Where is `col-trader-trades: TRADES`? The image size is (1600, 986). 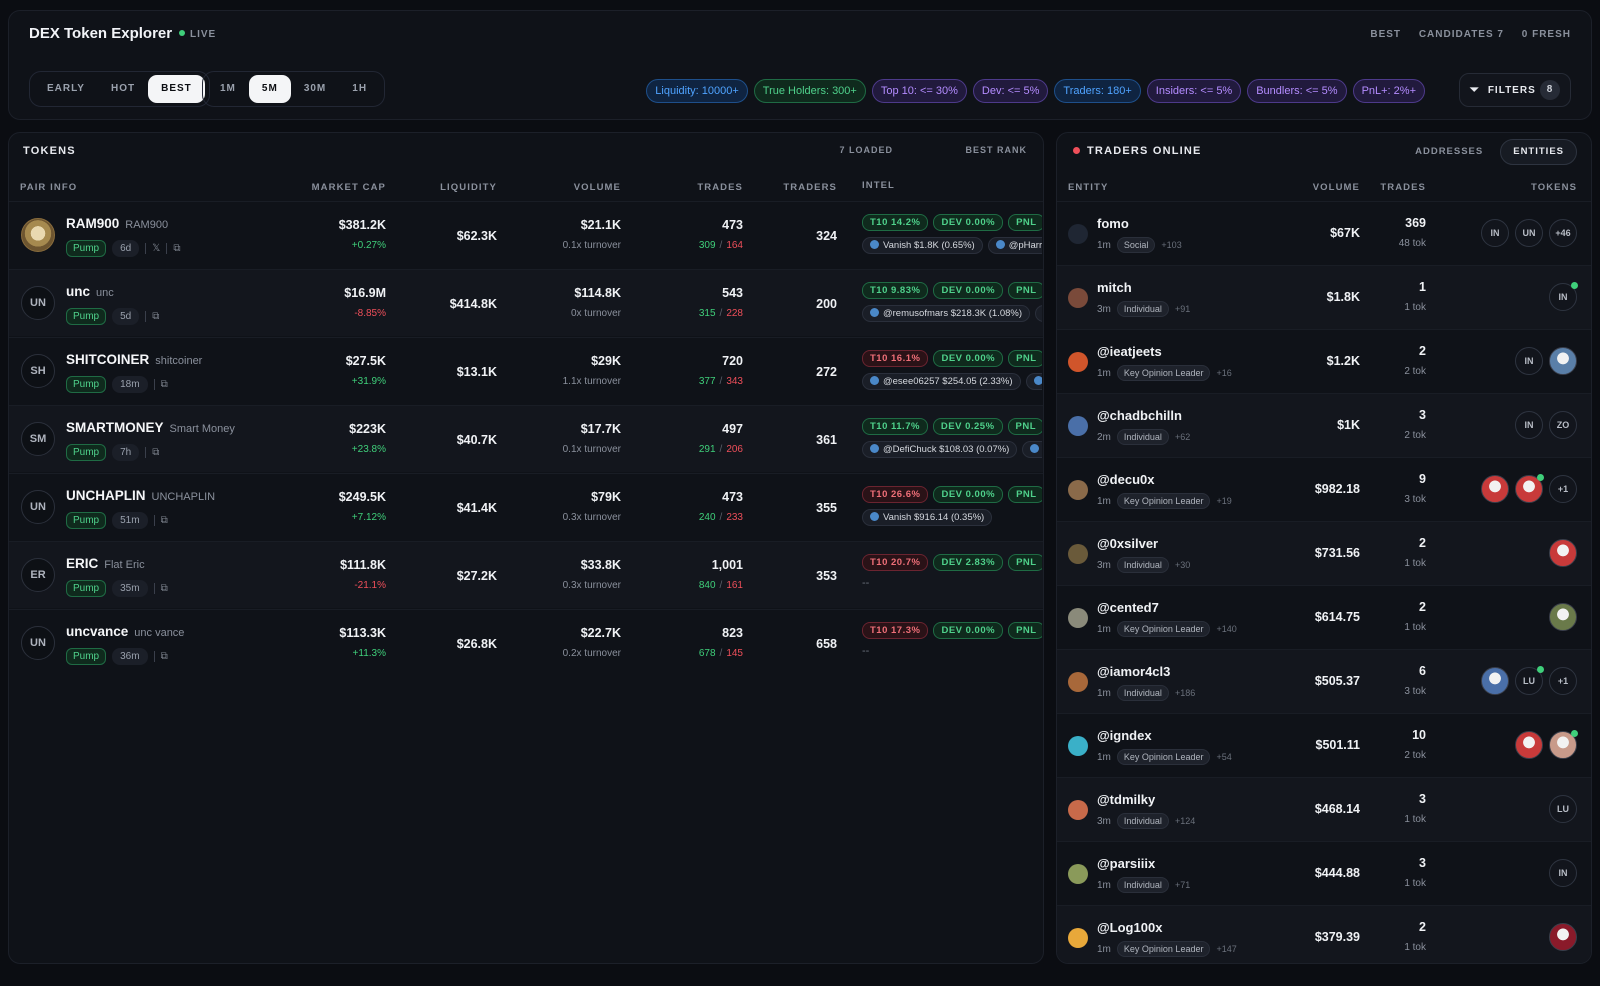 col-trader-trades: TRADES is located at coordinates (1403, 187).